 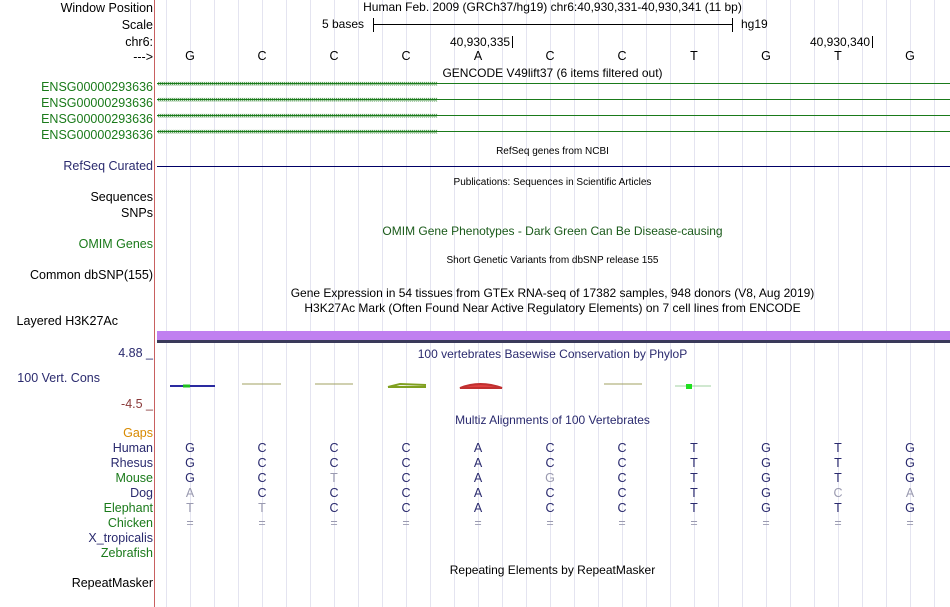 What do you see at coordinates (552, 151) in the screenshot?
I see `refseq-track-title: RefSeq genes from NCBI` at bounding box center [552, 151].